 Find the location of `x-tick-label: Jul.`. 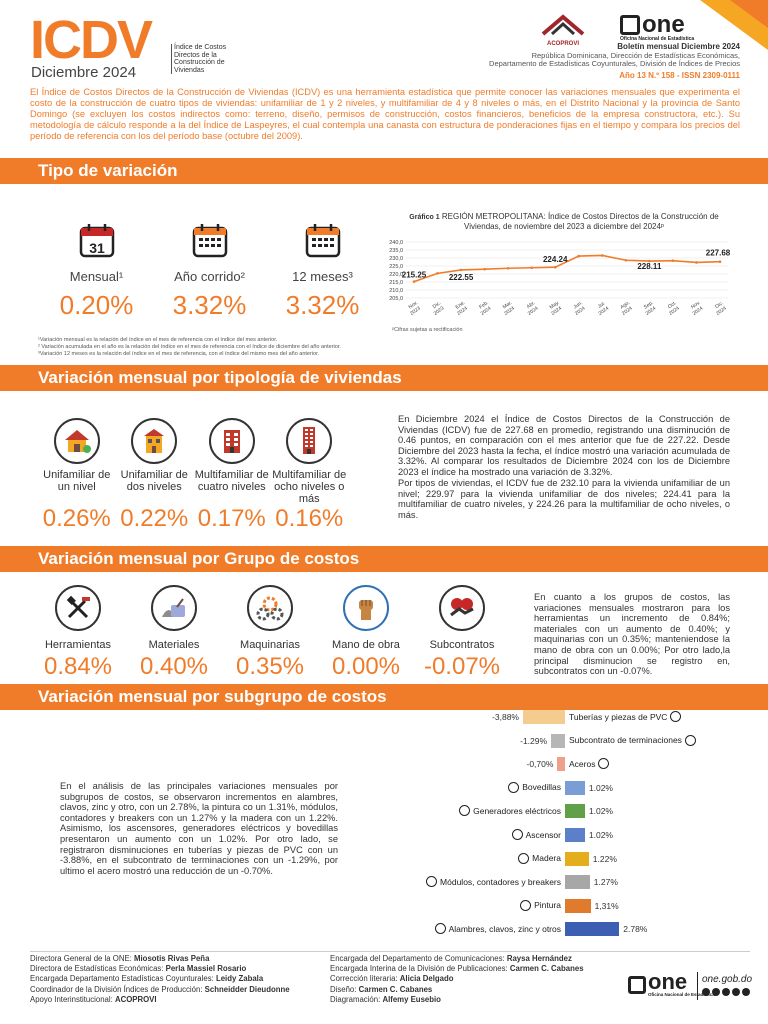

x-tick-label: Jul. is located at coordinates (602, 304).